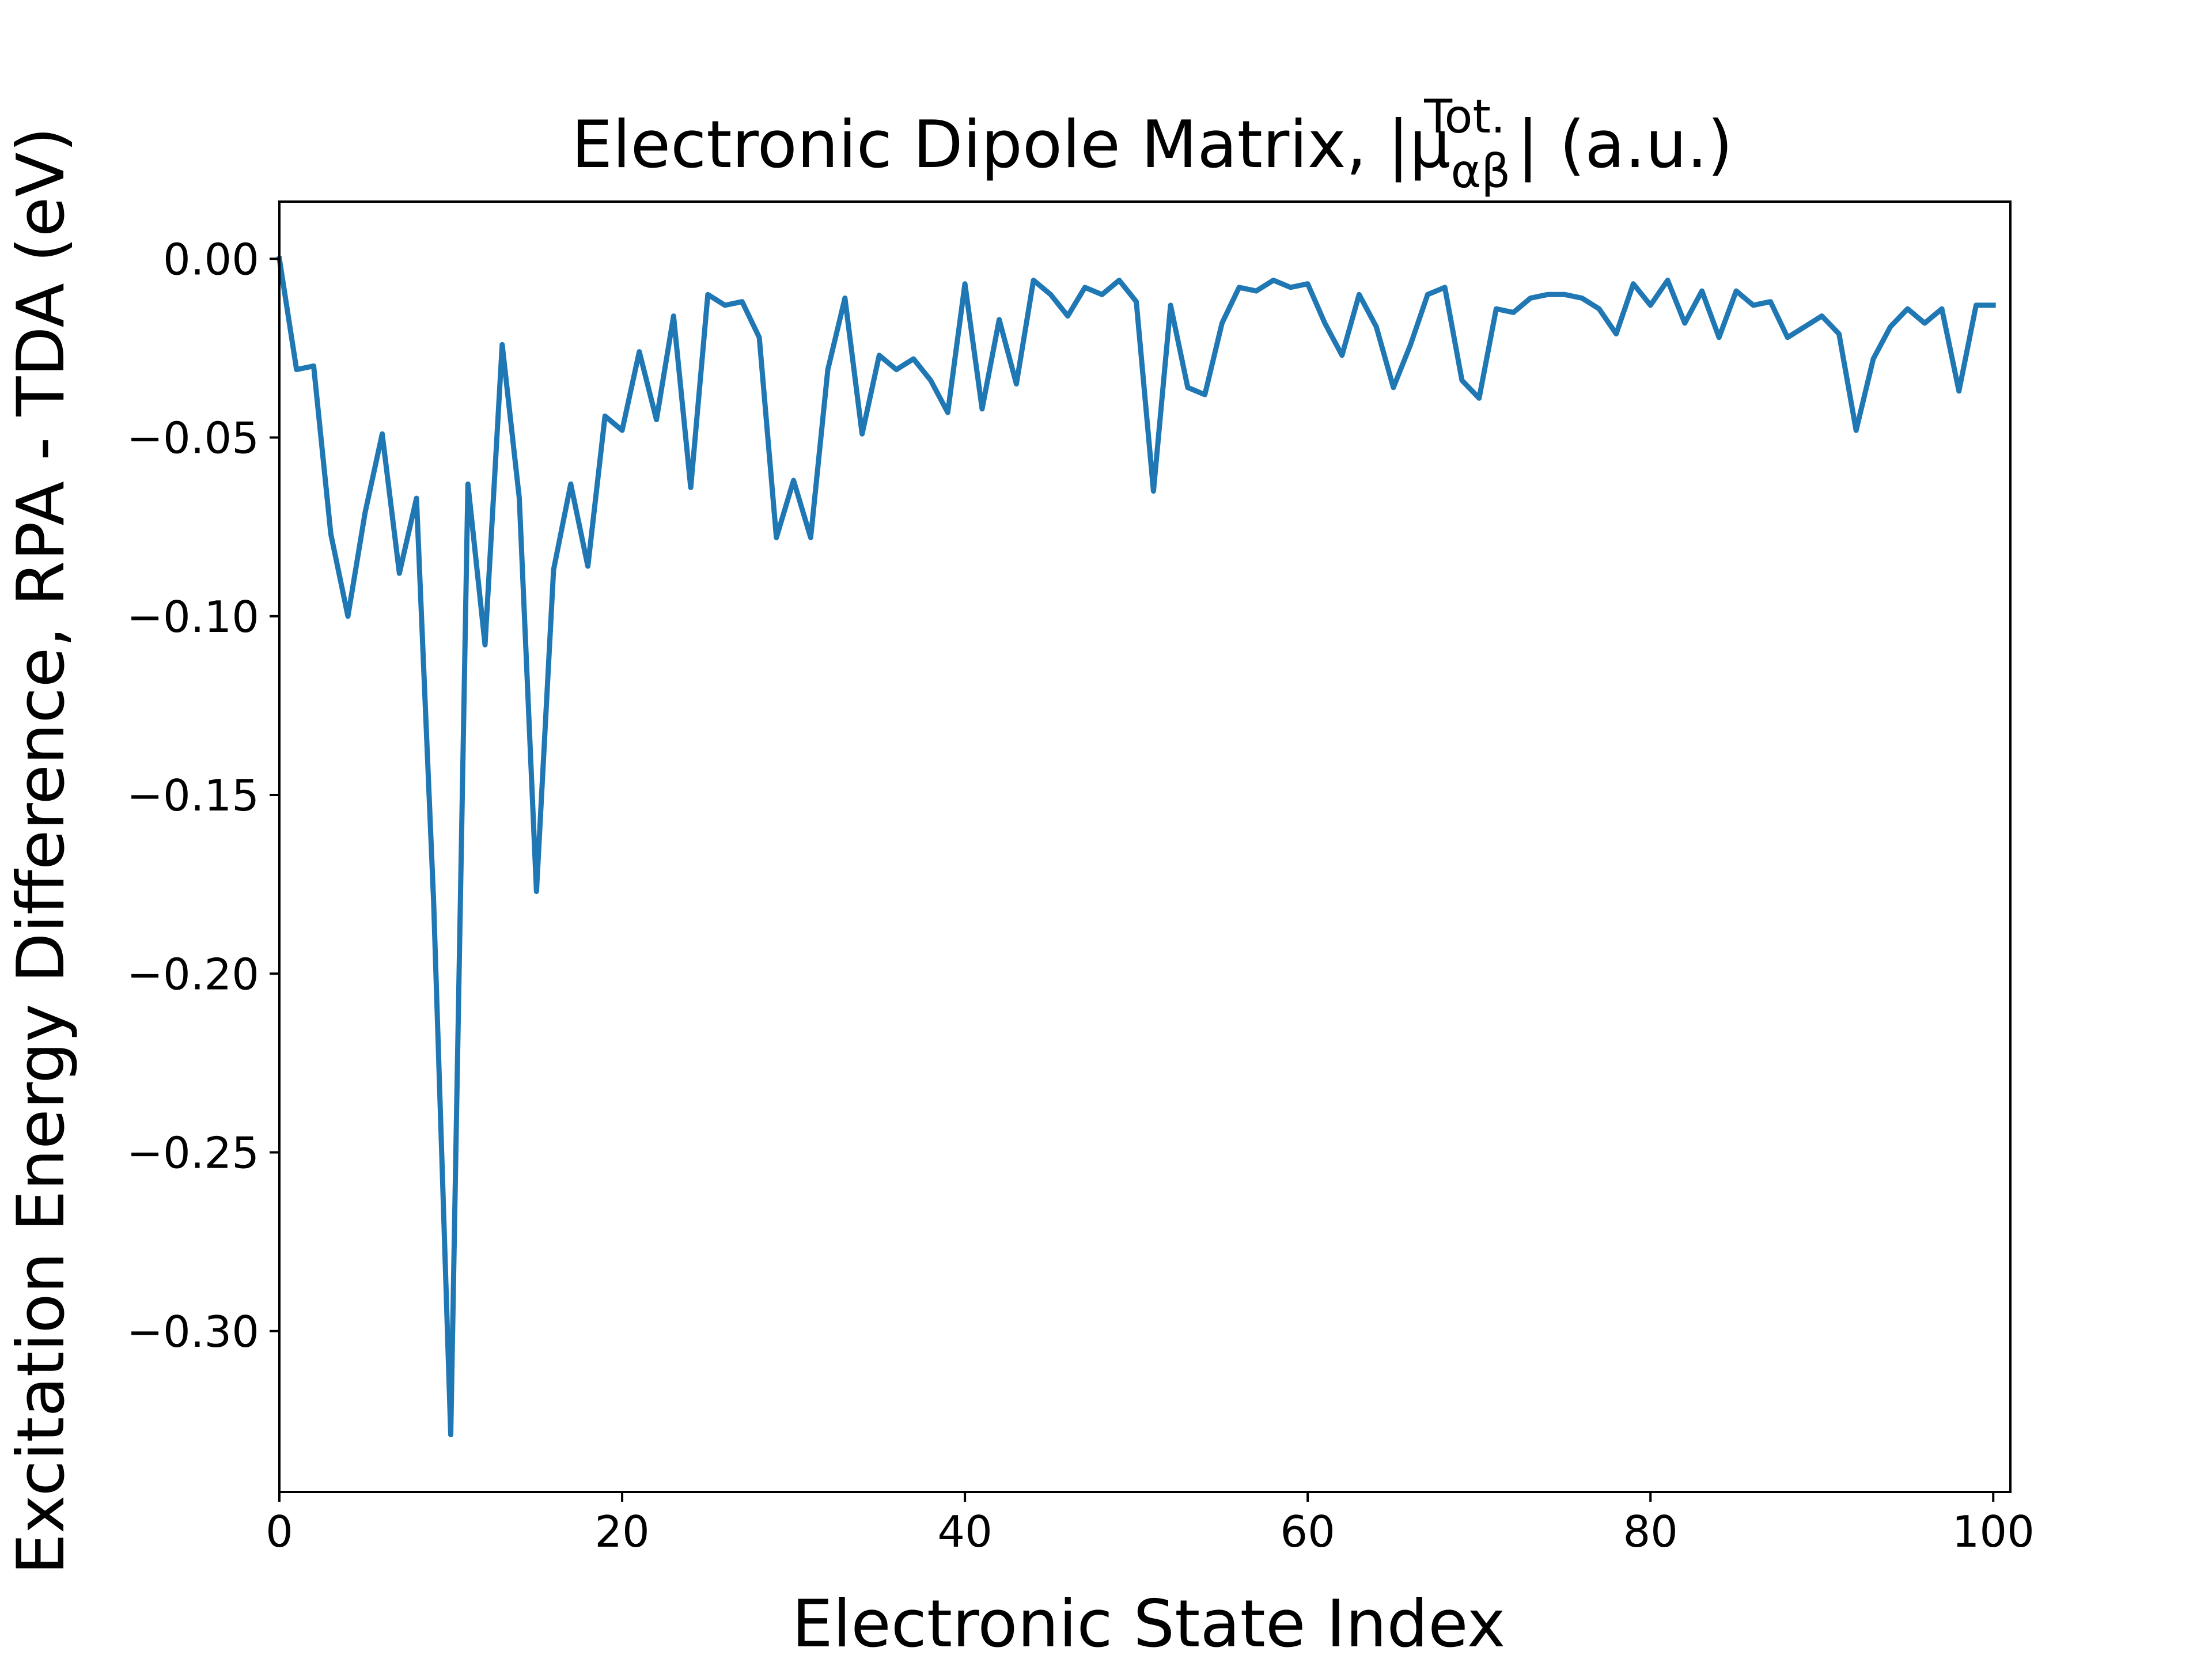 Image resolution: width=2212 pixels, height=1659 pixels. What do you see at coordinates (193, 1331) in the screenshot?
I see `y-tick-label: −0.30` at bounding box center [193, 1331].